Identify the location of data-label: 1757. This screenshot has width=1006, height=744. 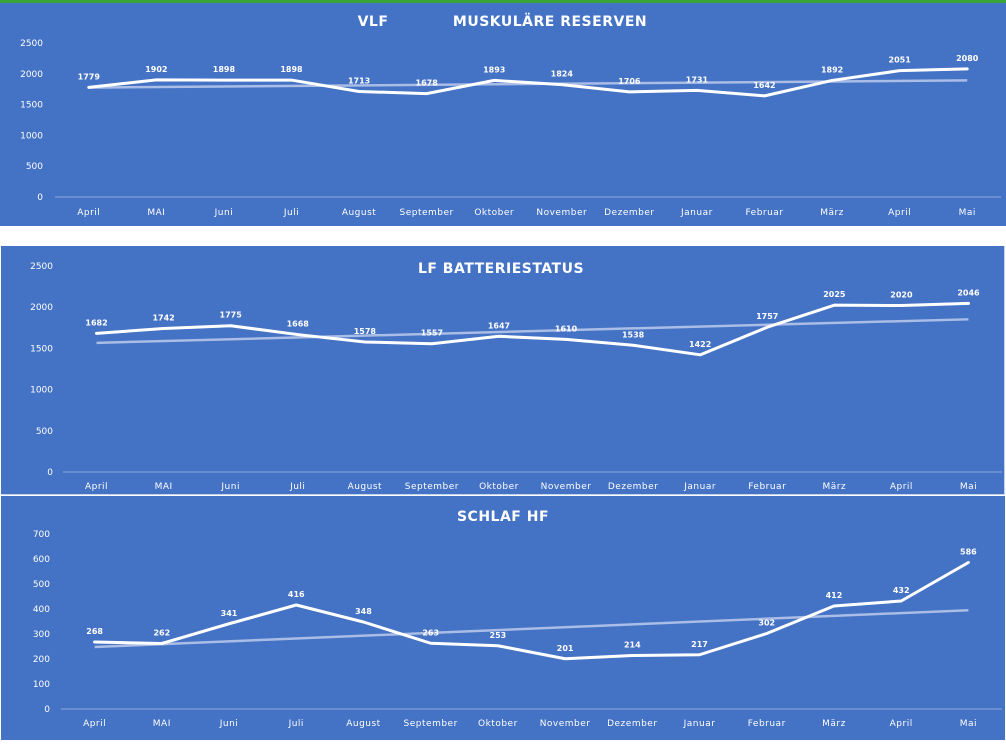
(767, 316).